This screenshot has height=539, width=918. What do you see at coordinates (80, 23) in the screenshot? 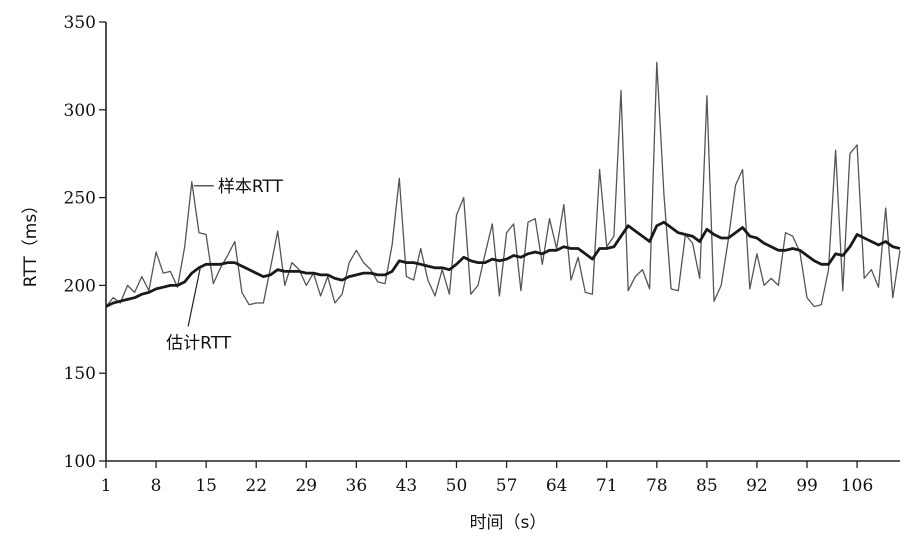
I see `y-tick-label: 350` at bounding box center [80, 23].